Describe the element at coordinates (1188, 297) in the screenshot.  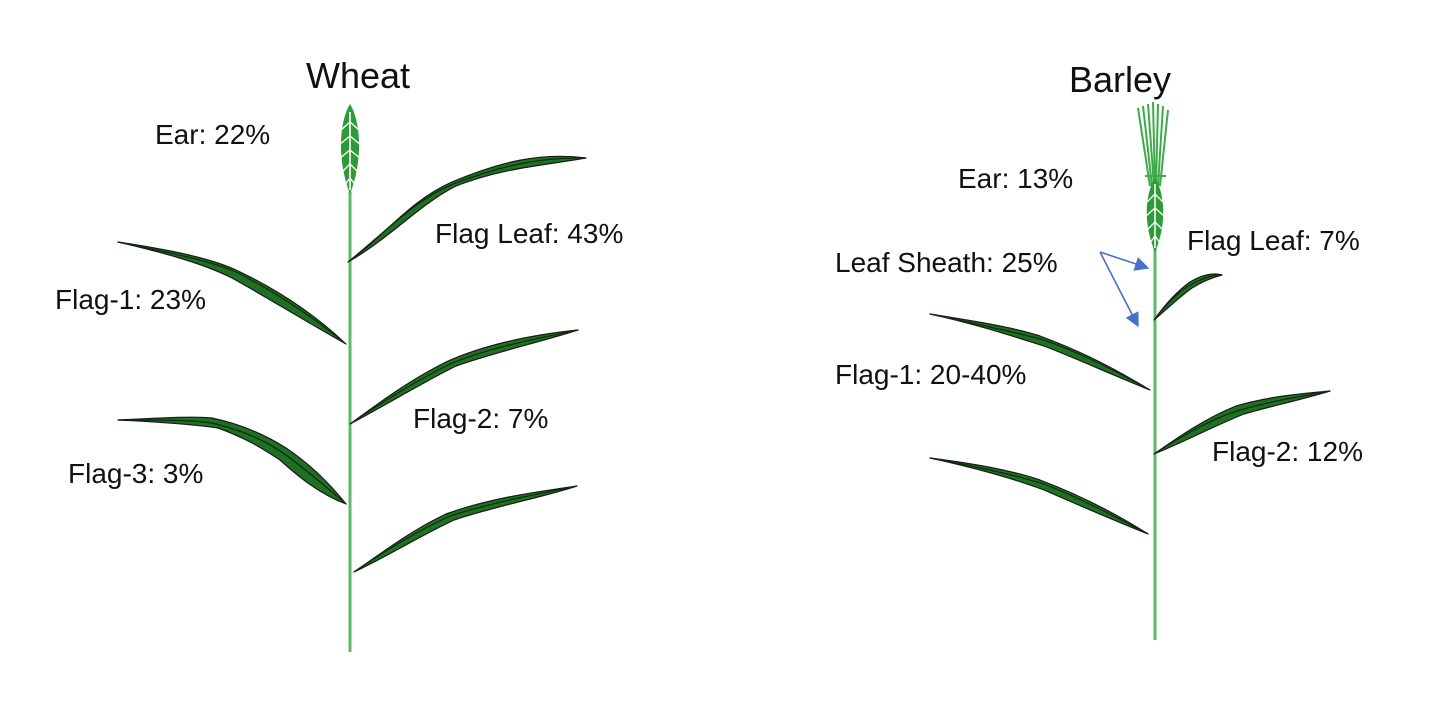
I see `barley-flag-leaf` at that location.